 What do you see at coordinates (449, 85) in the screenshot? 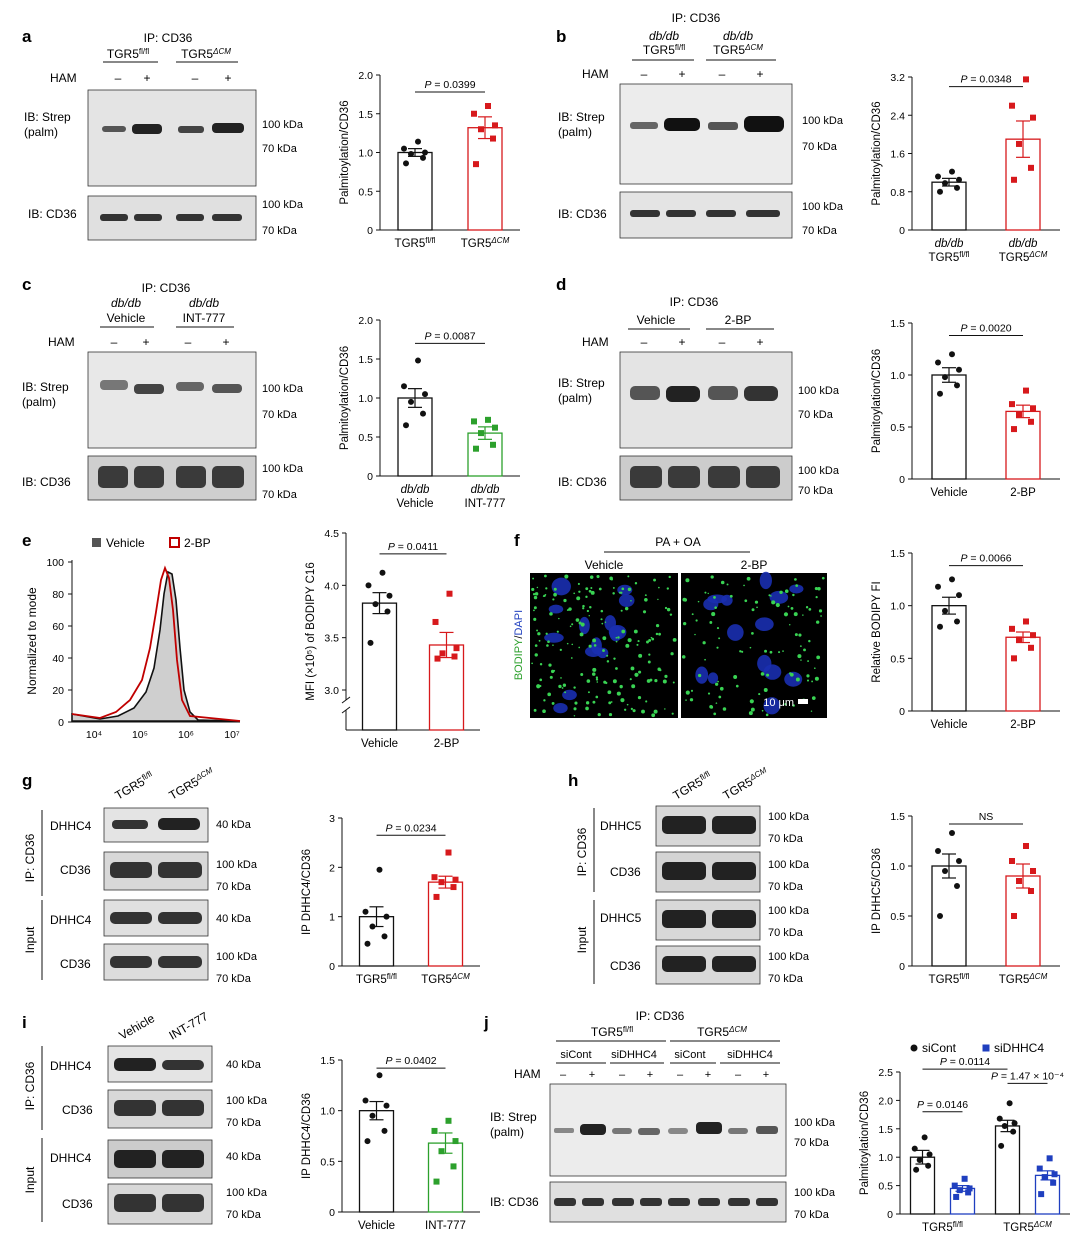
I see `significance-label: P = 0.0399` at bounding box center [449, 85].